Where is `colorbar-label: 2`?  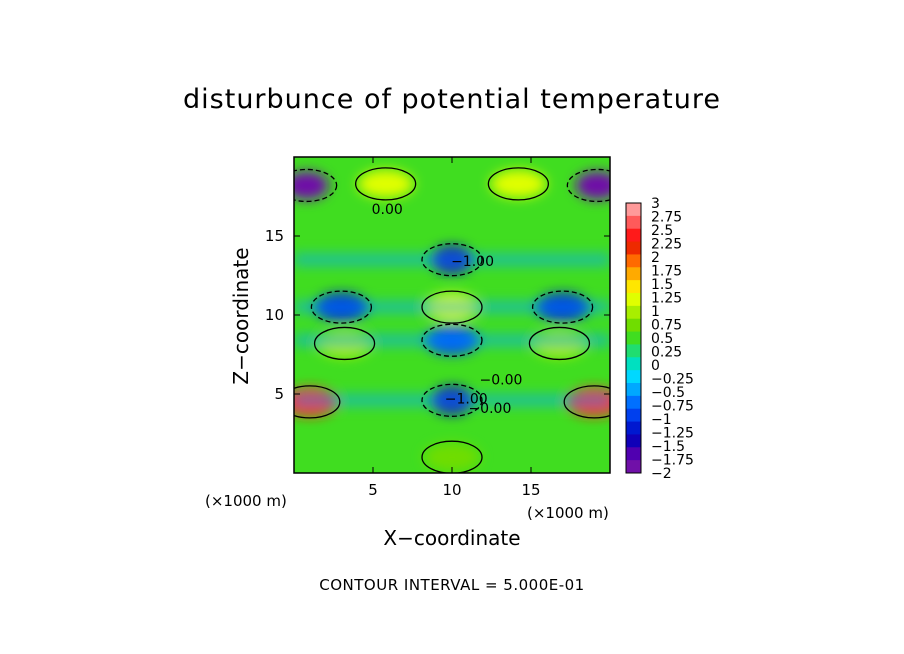 colorbar-label: 2 is located at coordinates (655, 258).